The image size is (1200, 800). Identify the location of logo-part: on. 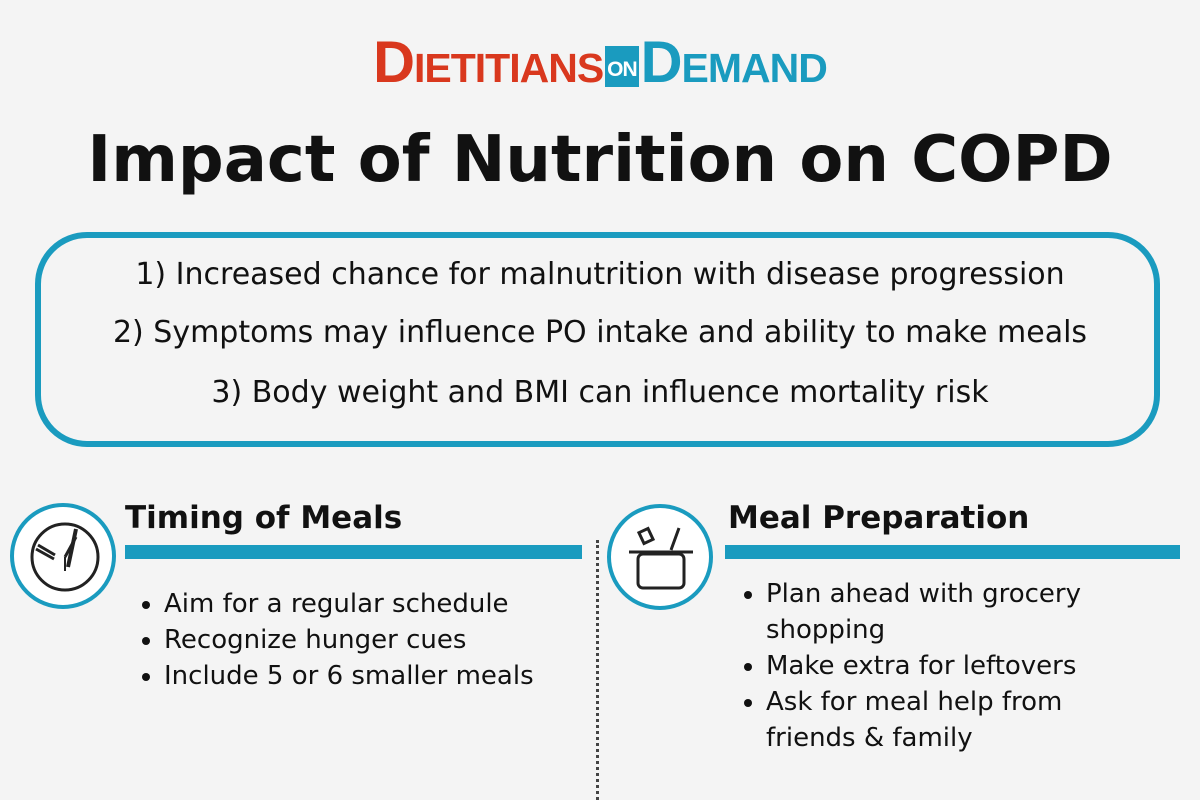
(622, 66).